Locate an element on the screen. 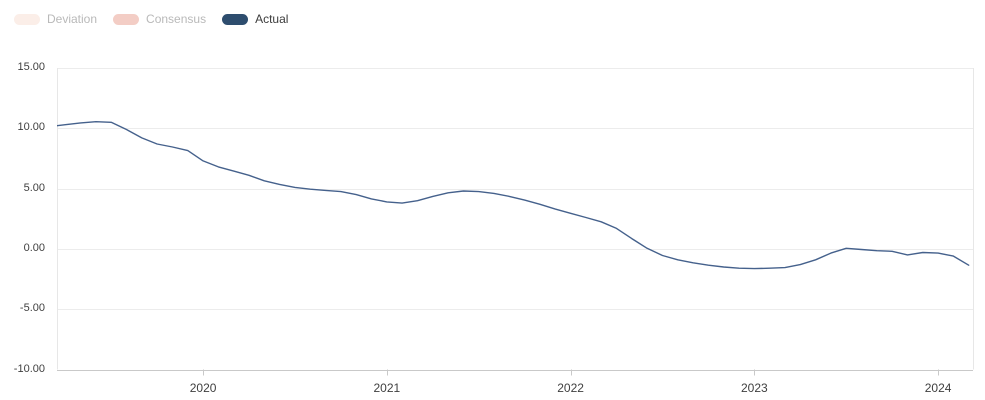  legend-item-actual: Actual is located at coordinates (255, 19).